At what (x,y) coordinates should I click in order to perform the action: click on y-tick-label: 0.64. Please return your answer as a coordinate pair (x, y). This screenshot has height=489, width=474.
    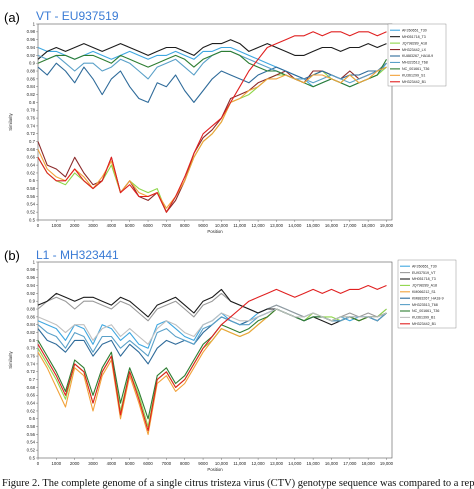
    Looking at the image, I should click on (31, 165).